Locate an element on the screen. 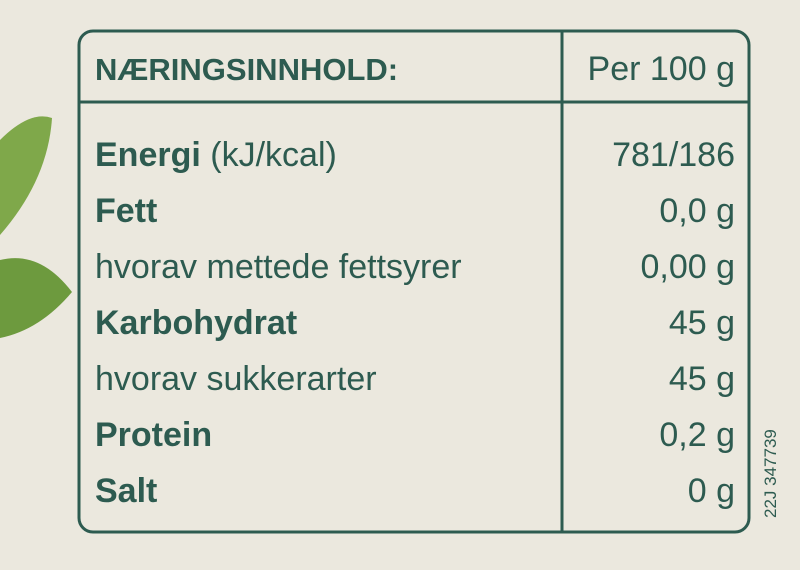  row-name: hvorav sukkerarter is located at coordinates (236, 379).